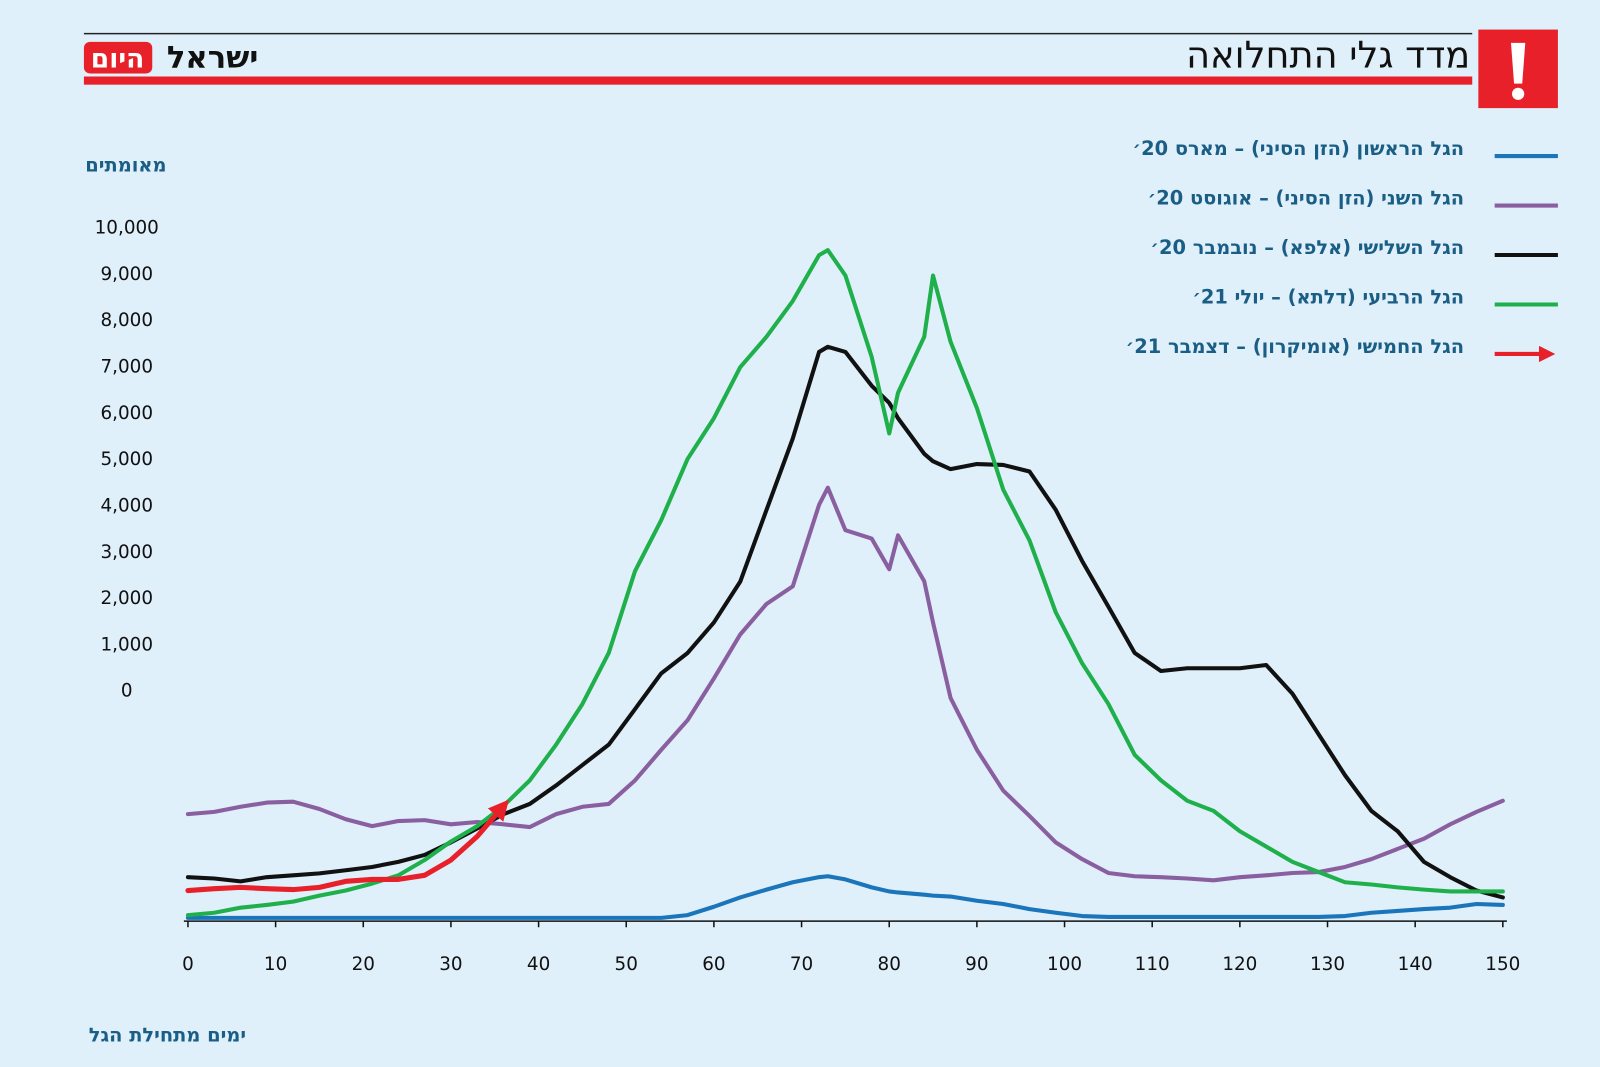  I want to click on y-tick-label: 10,000, so click(127, 228).